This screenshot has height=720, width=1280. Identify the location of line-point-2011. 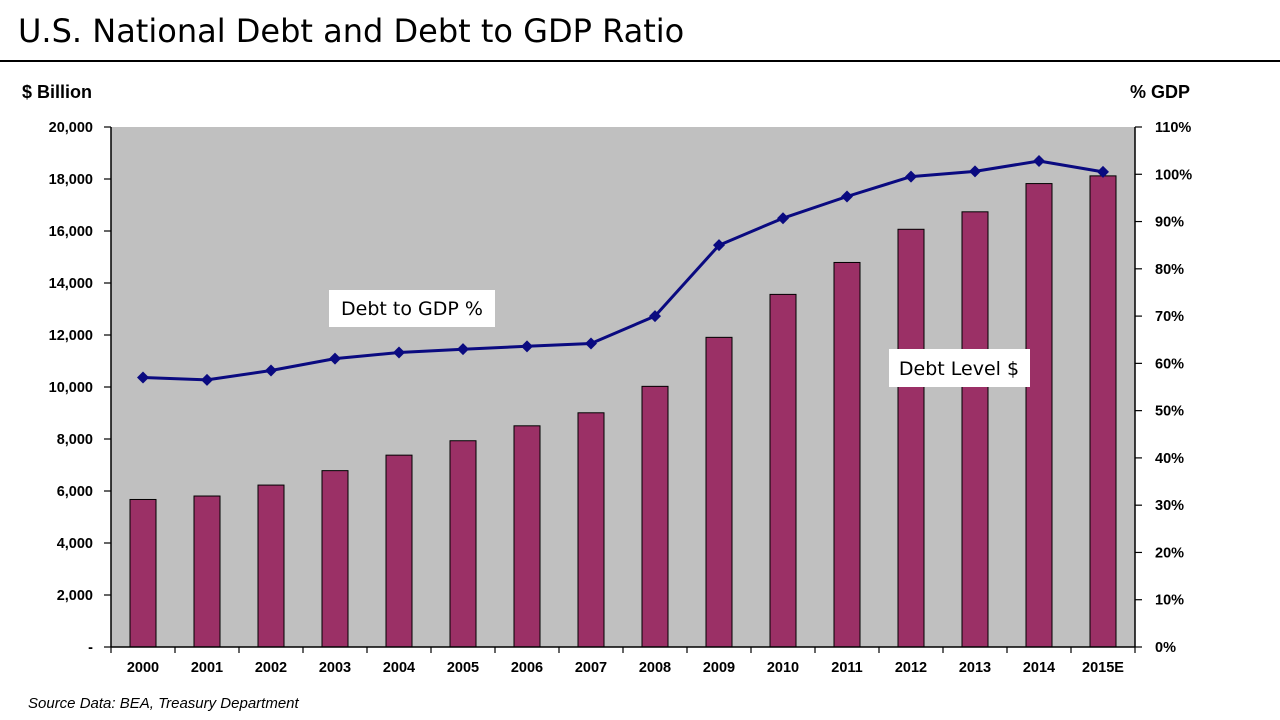
(847, 196).